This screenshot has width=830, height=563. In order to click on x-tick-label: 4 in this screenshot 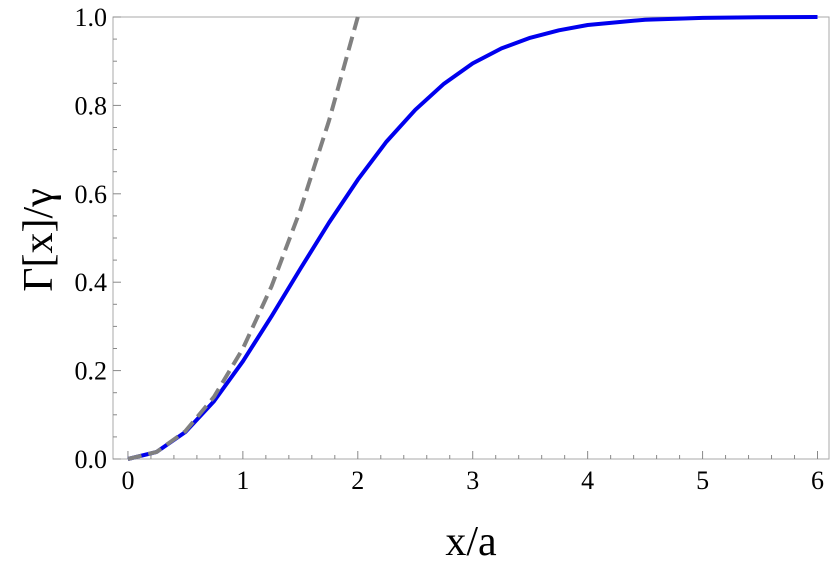, I will do `click(587, 480)`.